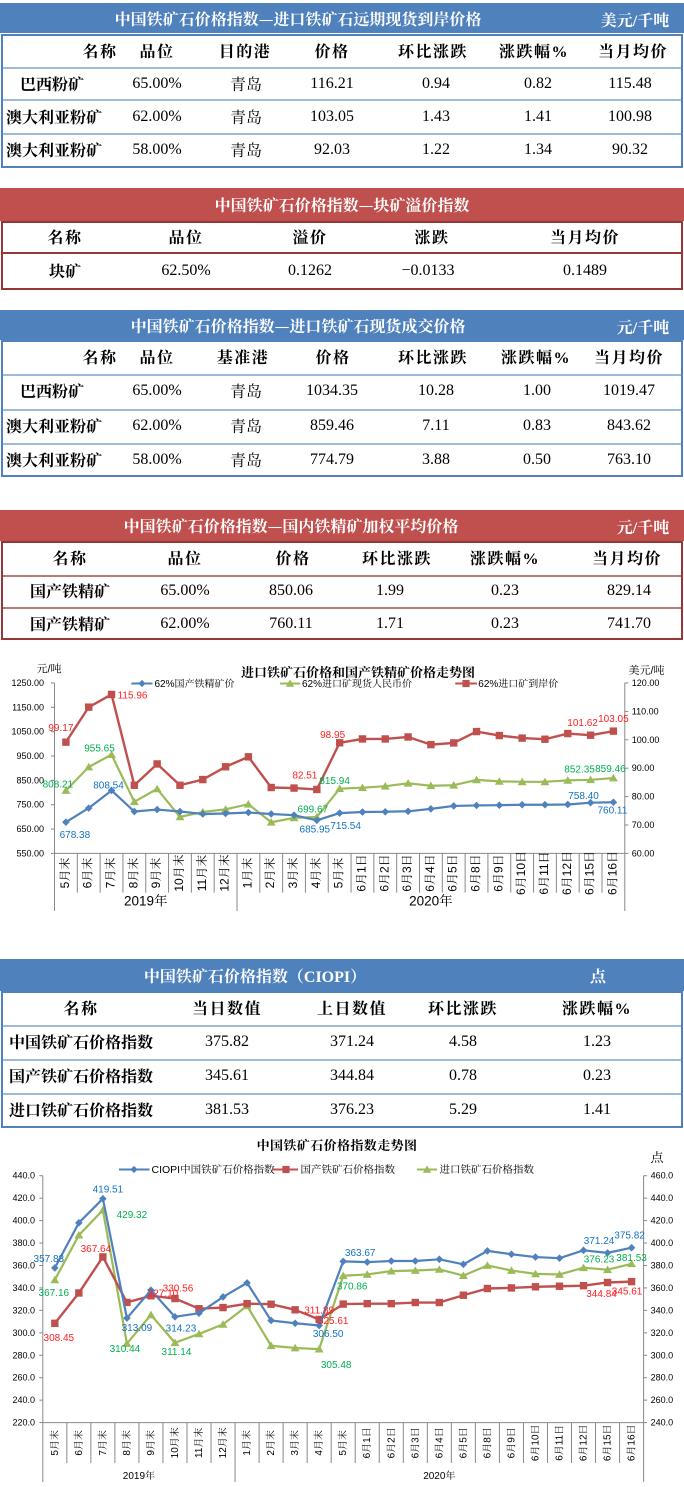  I want to click on svg-text: 点, so click(656, 1156).